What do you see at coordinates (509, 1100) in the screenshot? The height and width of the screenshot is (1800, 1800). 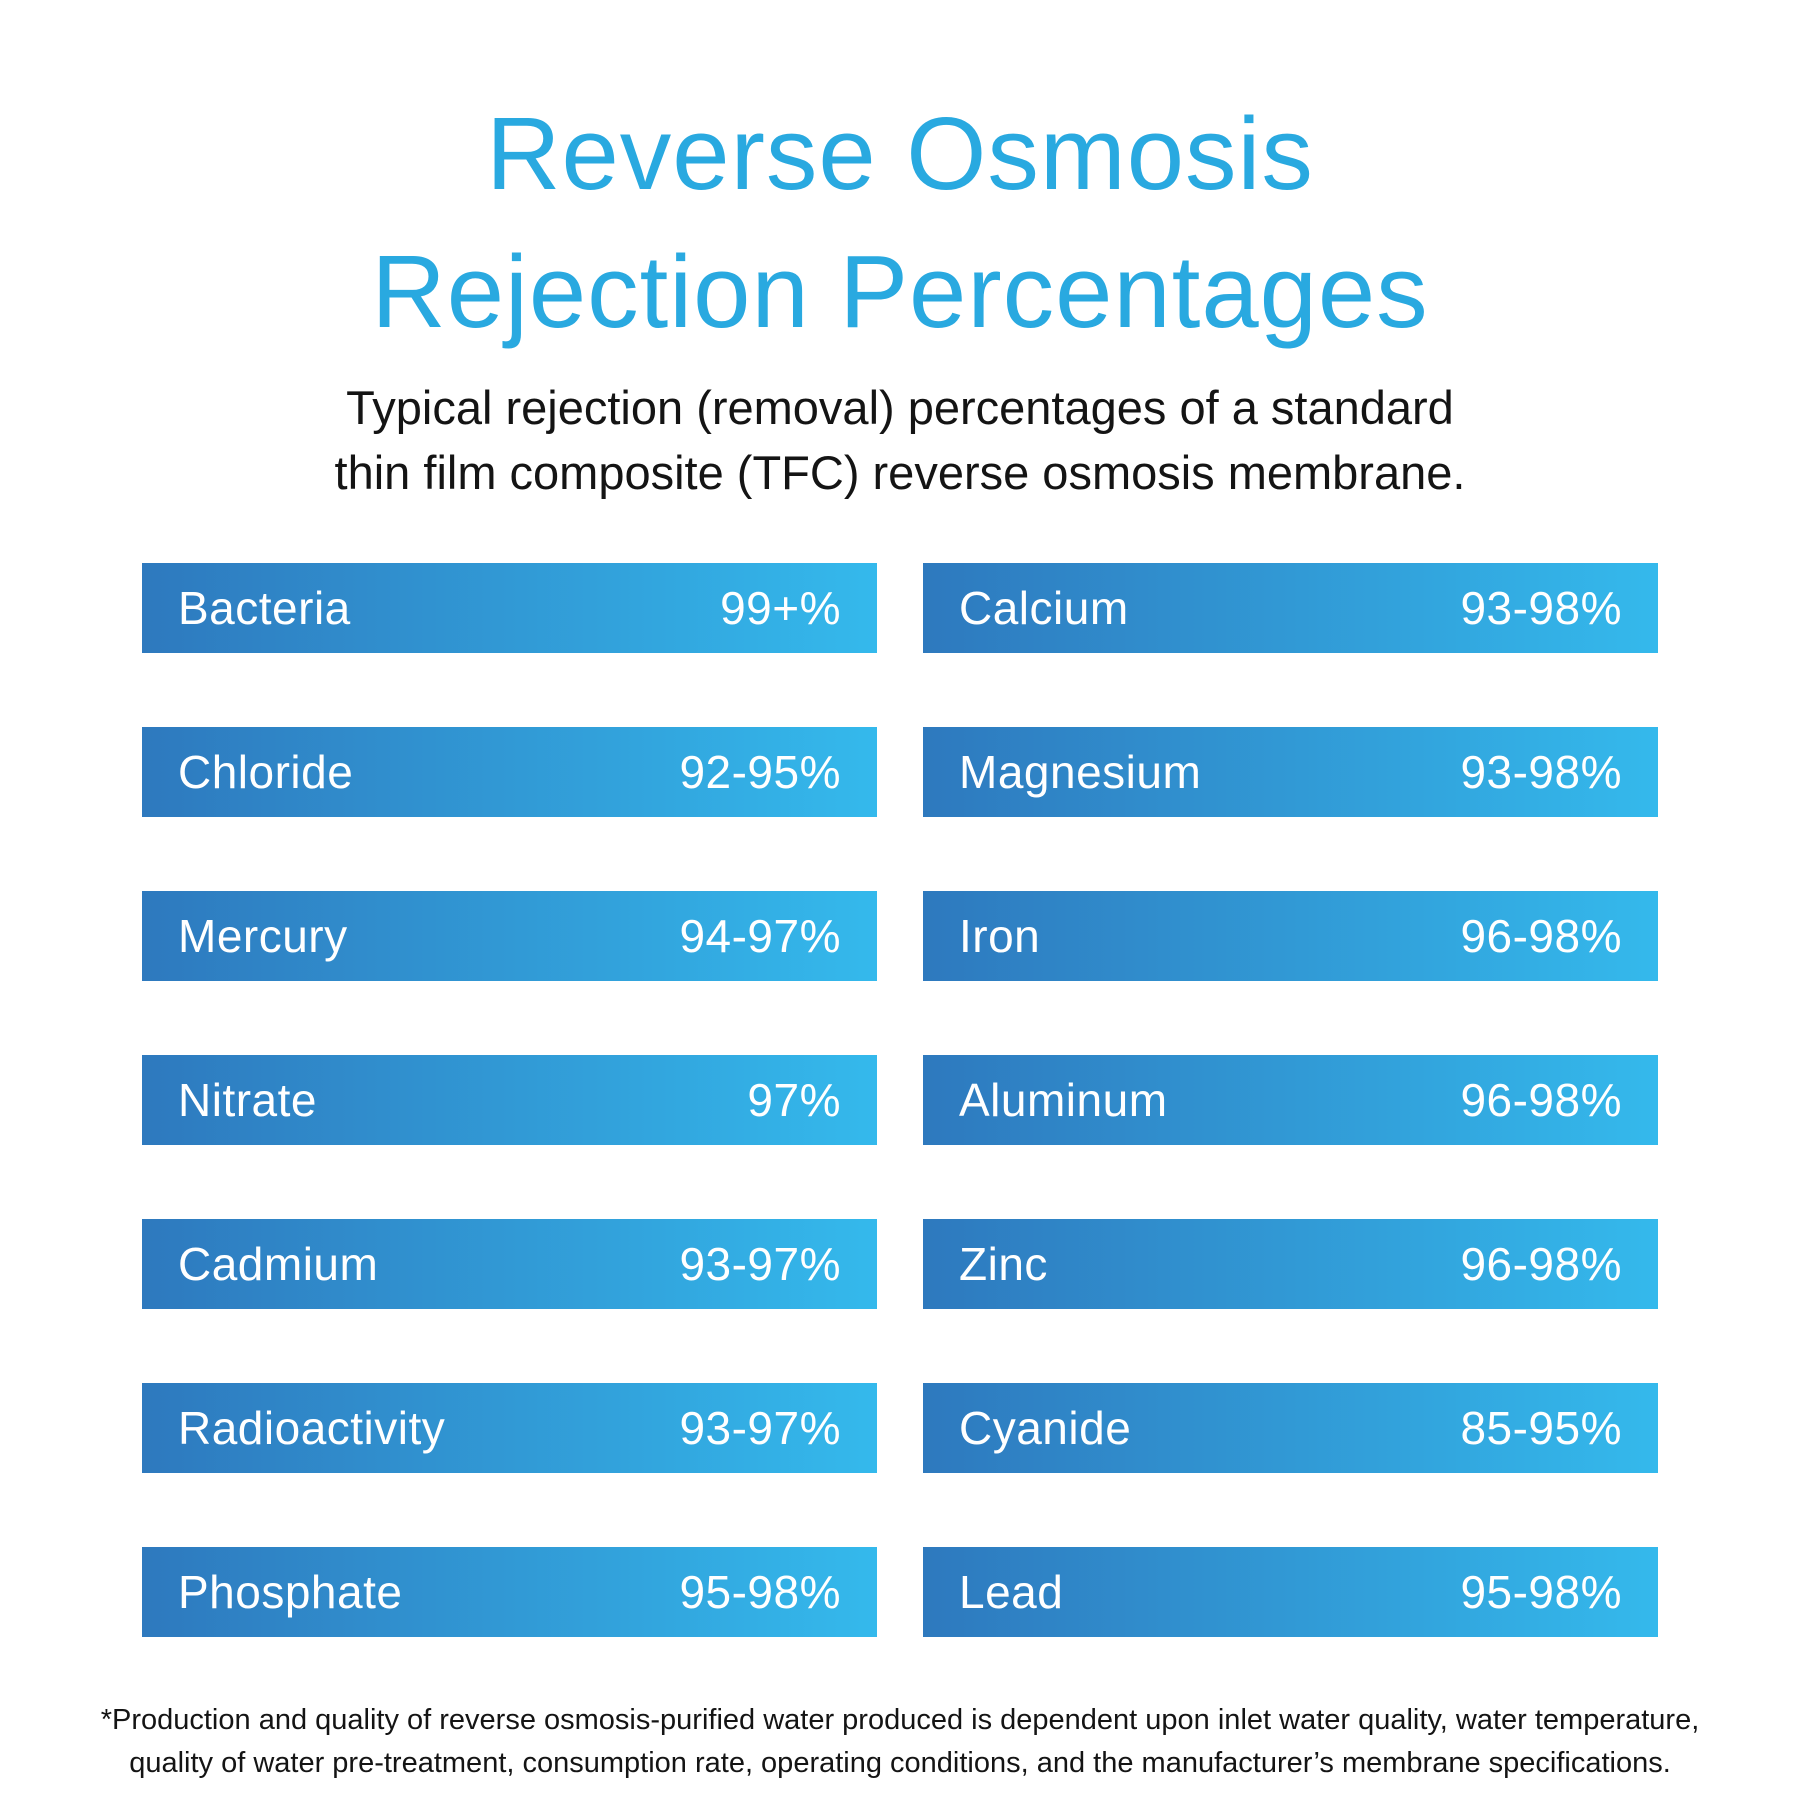 I see `bar-nitrate: Nitrate 97%` at bounding box center [509, 1100].